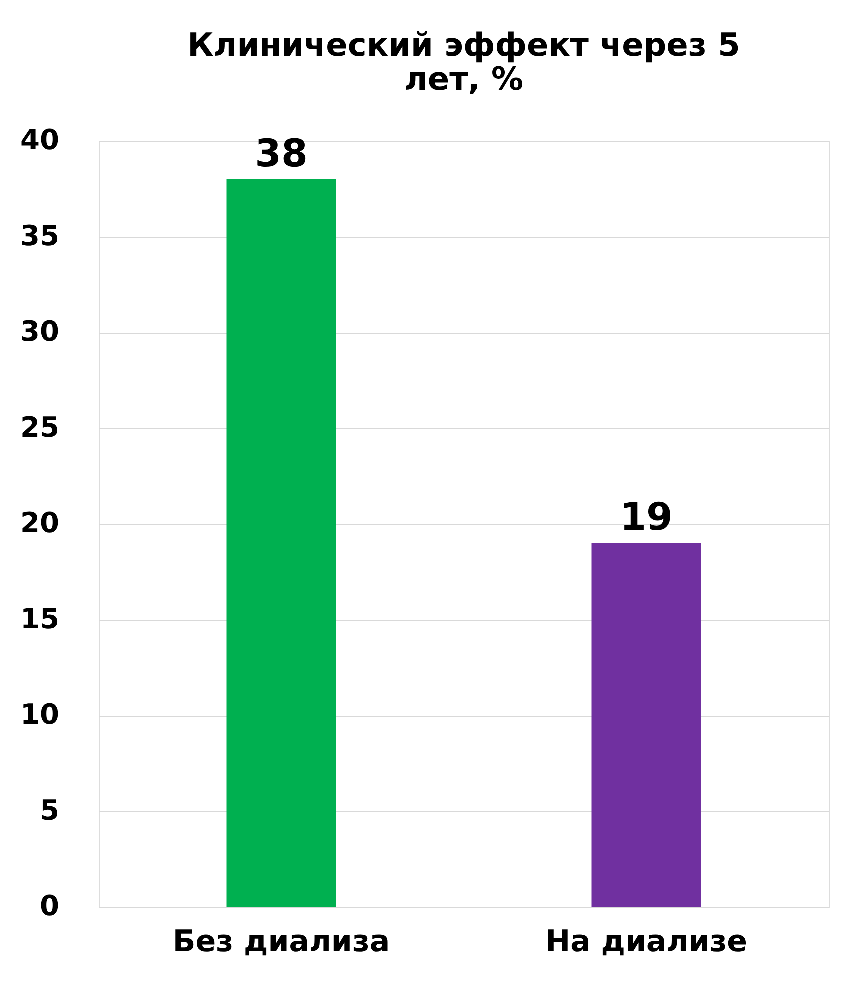  What do you see at coordinates (40, 140) in the screenshot?
I see `y-tick-label: 40` at bounding box center [40, 140].